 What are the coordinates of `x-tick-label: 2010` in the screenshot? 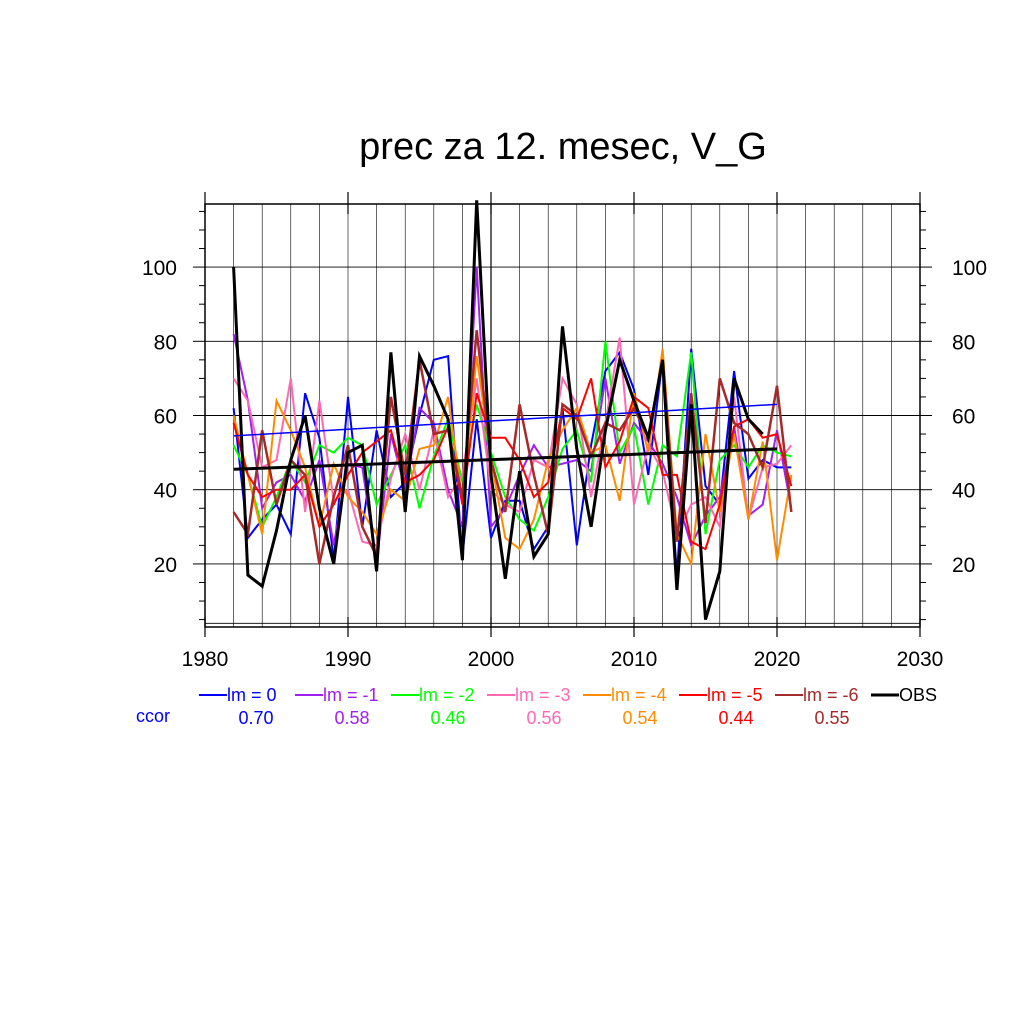 It's located at (634, 659).